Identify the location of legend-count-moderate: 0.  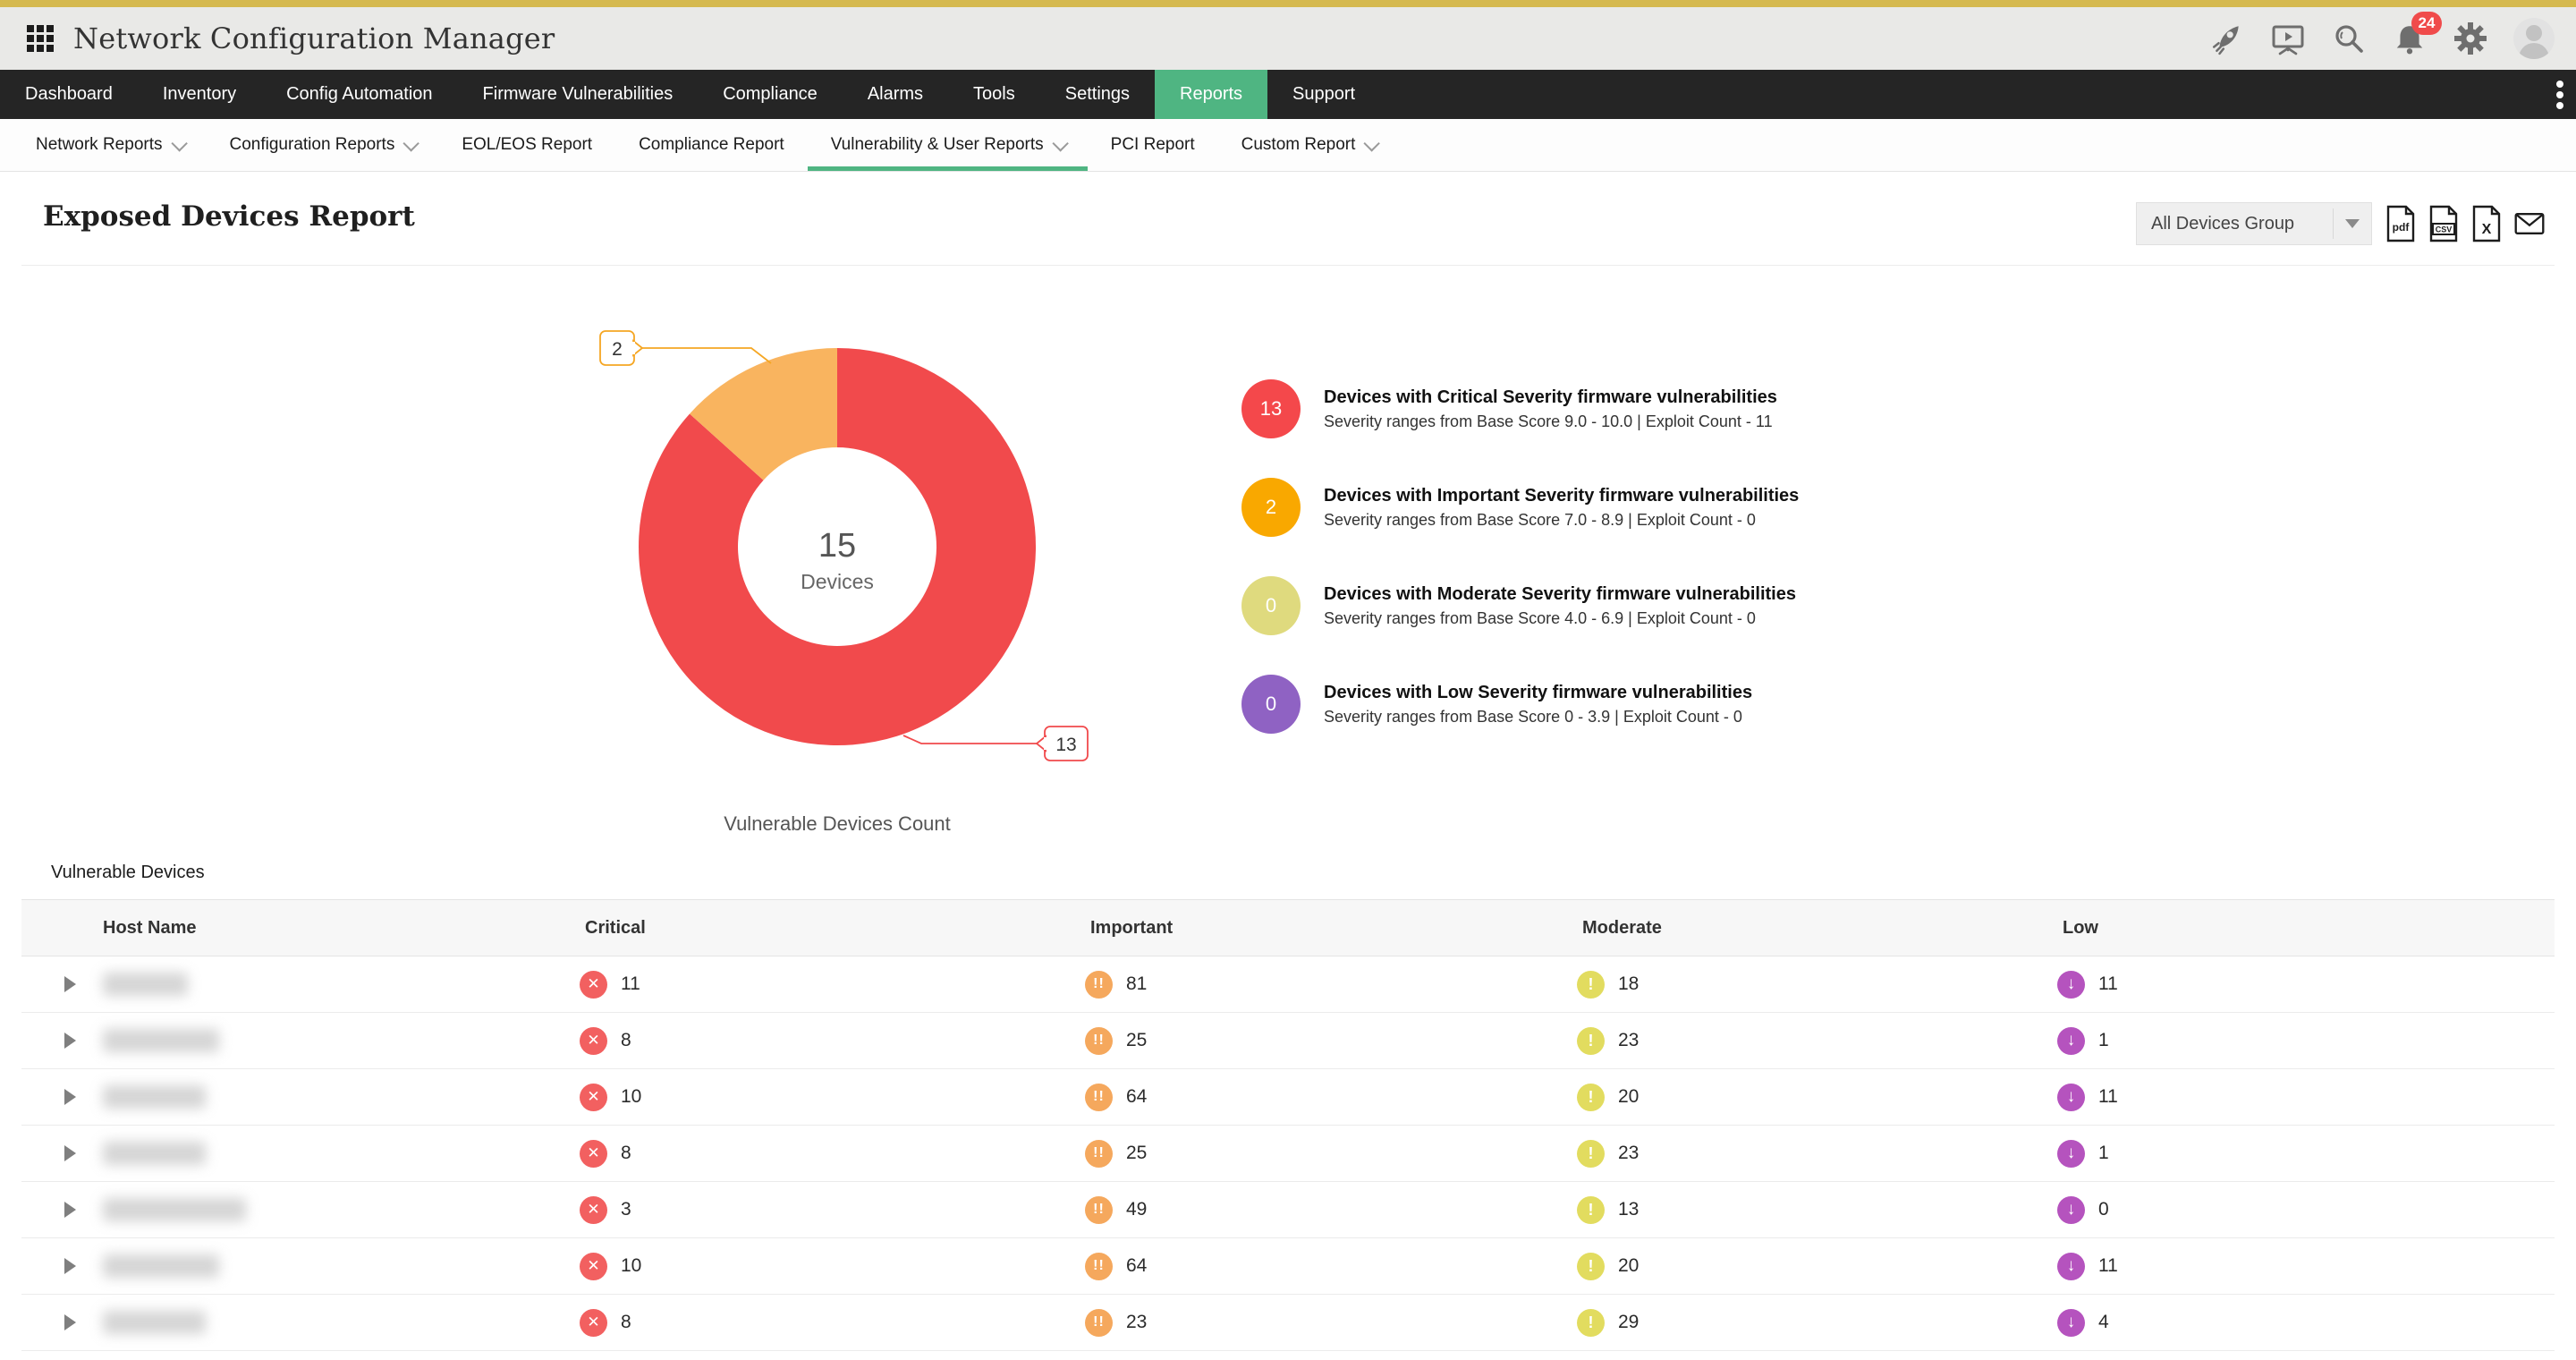
(1271, 605).